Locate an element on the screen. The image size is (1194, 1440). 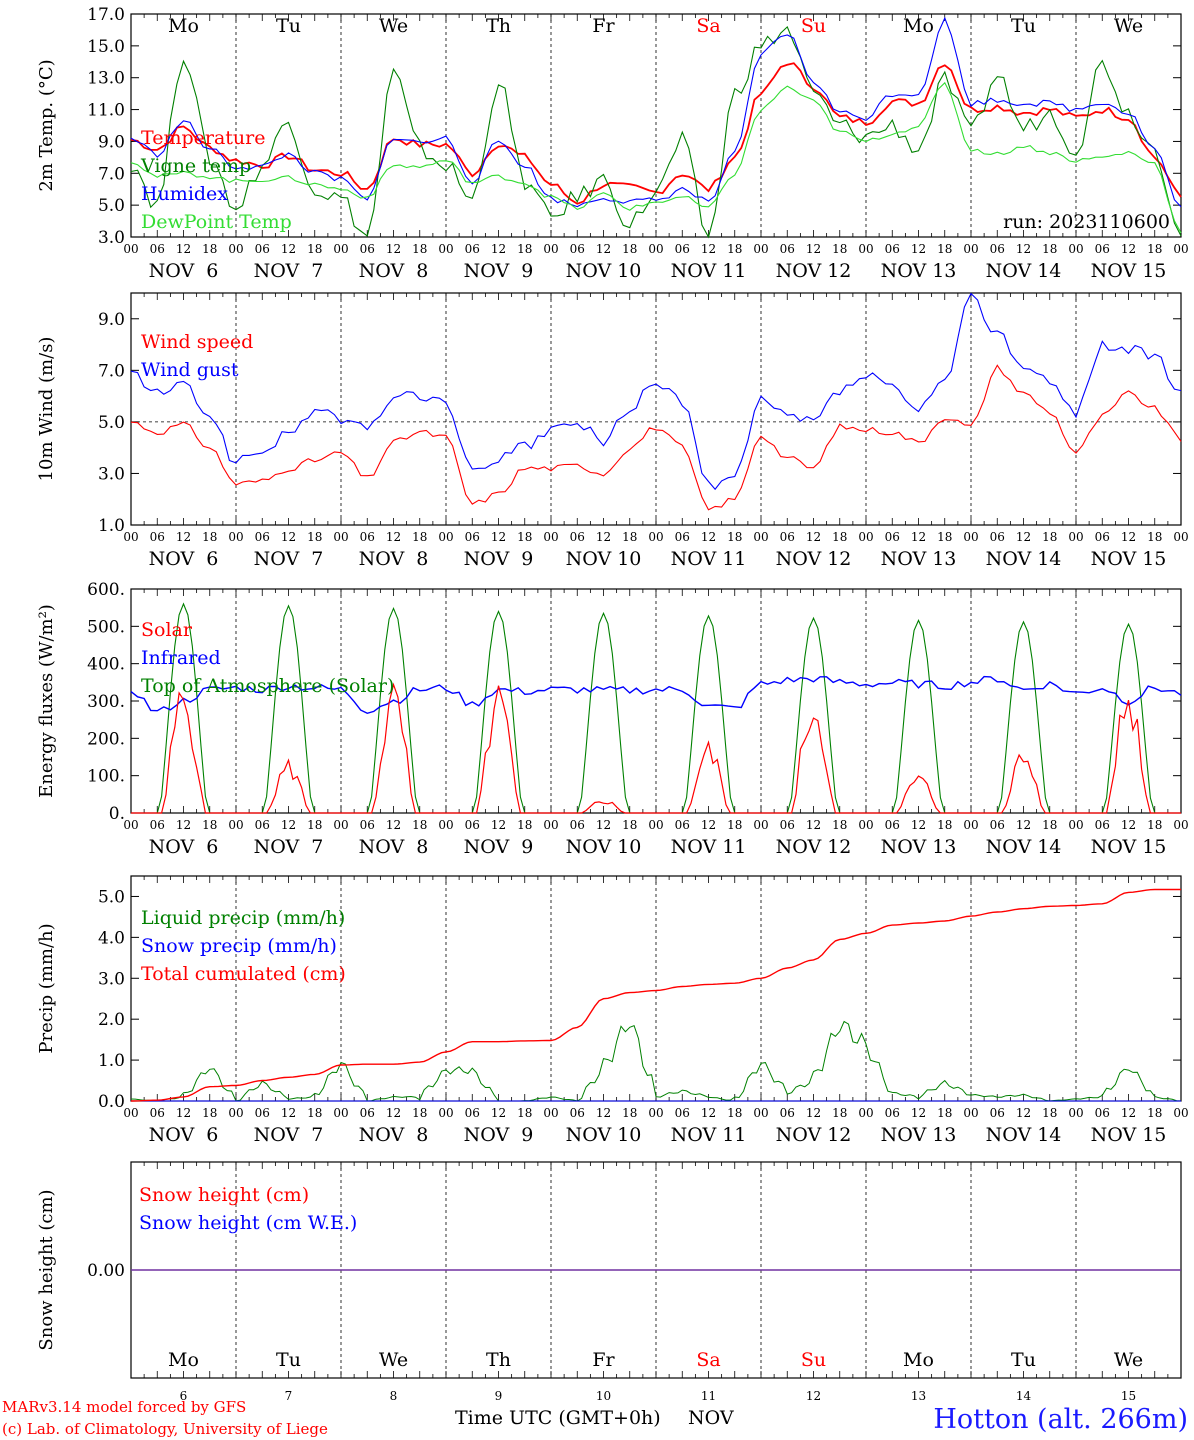
y-tick-label: 0.00 is located at coordinates (106, 1271).